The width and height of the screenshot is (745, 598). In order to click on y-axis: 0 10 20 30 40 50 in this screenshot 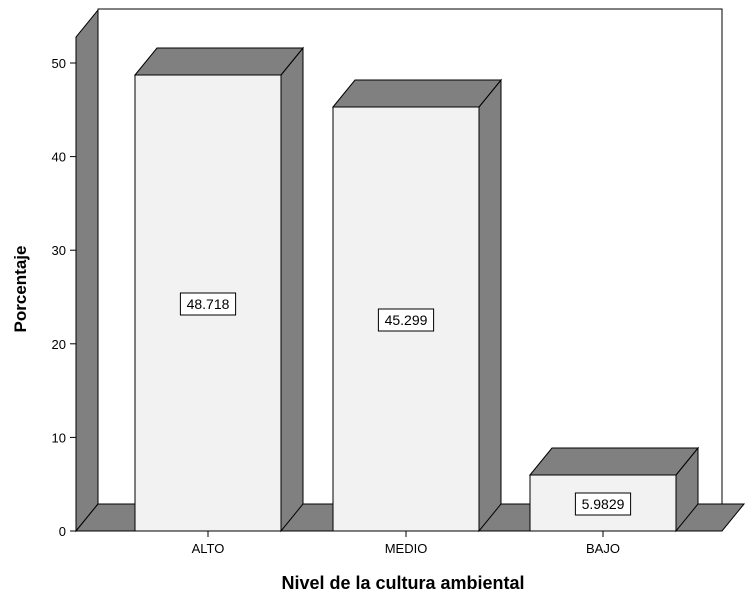, I will do `click(64, 288)`.